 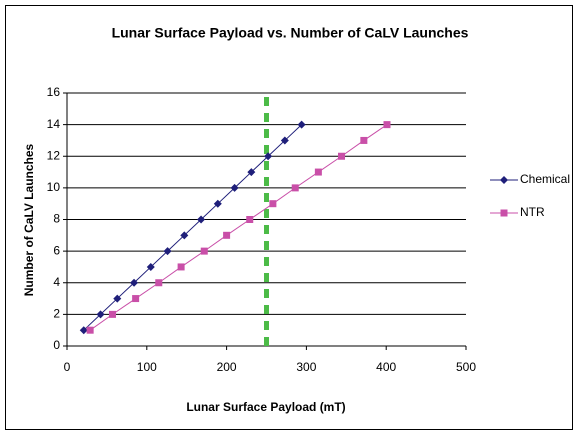 What do you see at coordinates (56, 219) in the screenshot?
I see `y-tick-label: 8` at bounding box center [56, 219].